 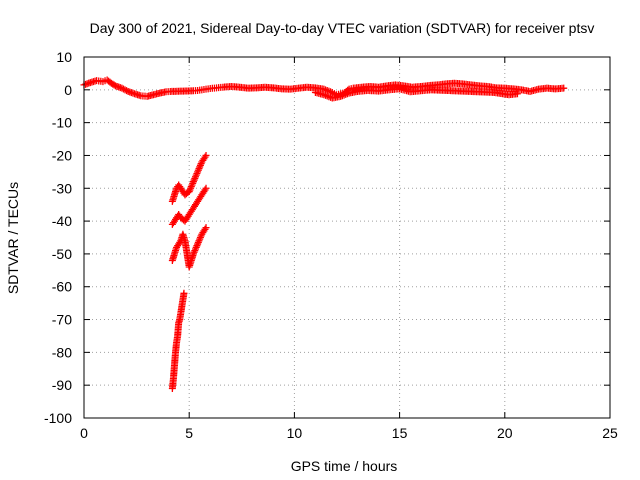 What do you see at coordinates (62, 287) in the screenshot?
I see `y-tick-label: -60` at bounding box center [62, 287].